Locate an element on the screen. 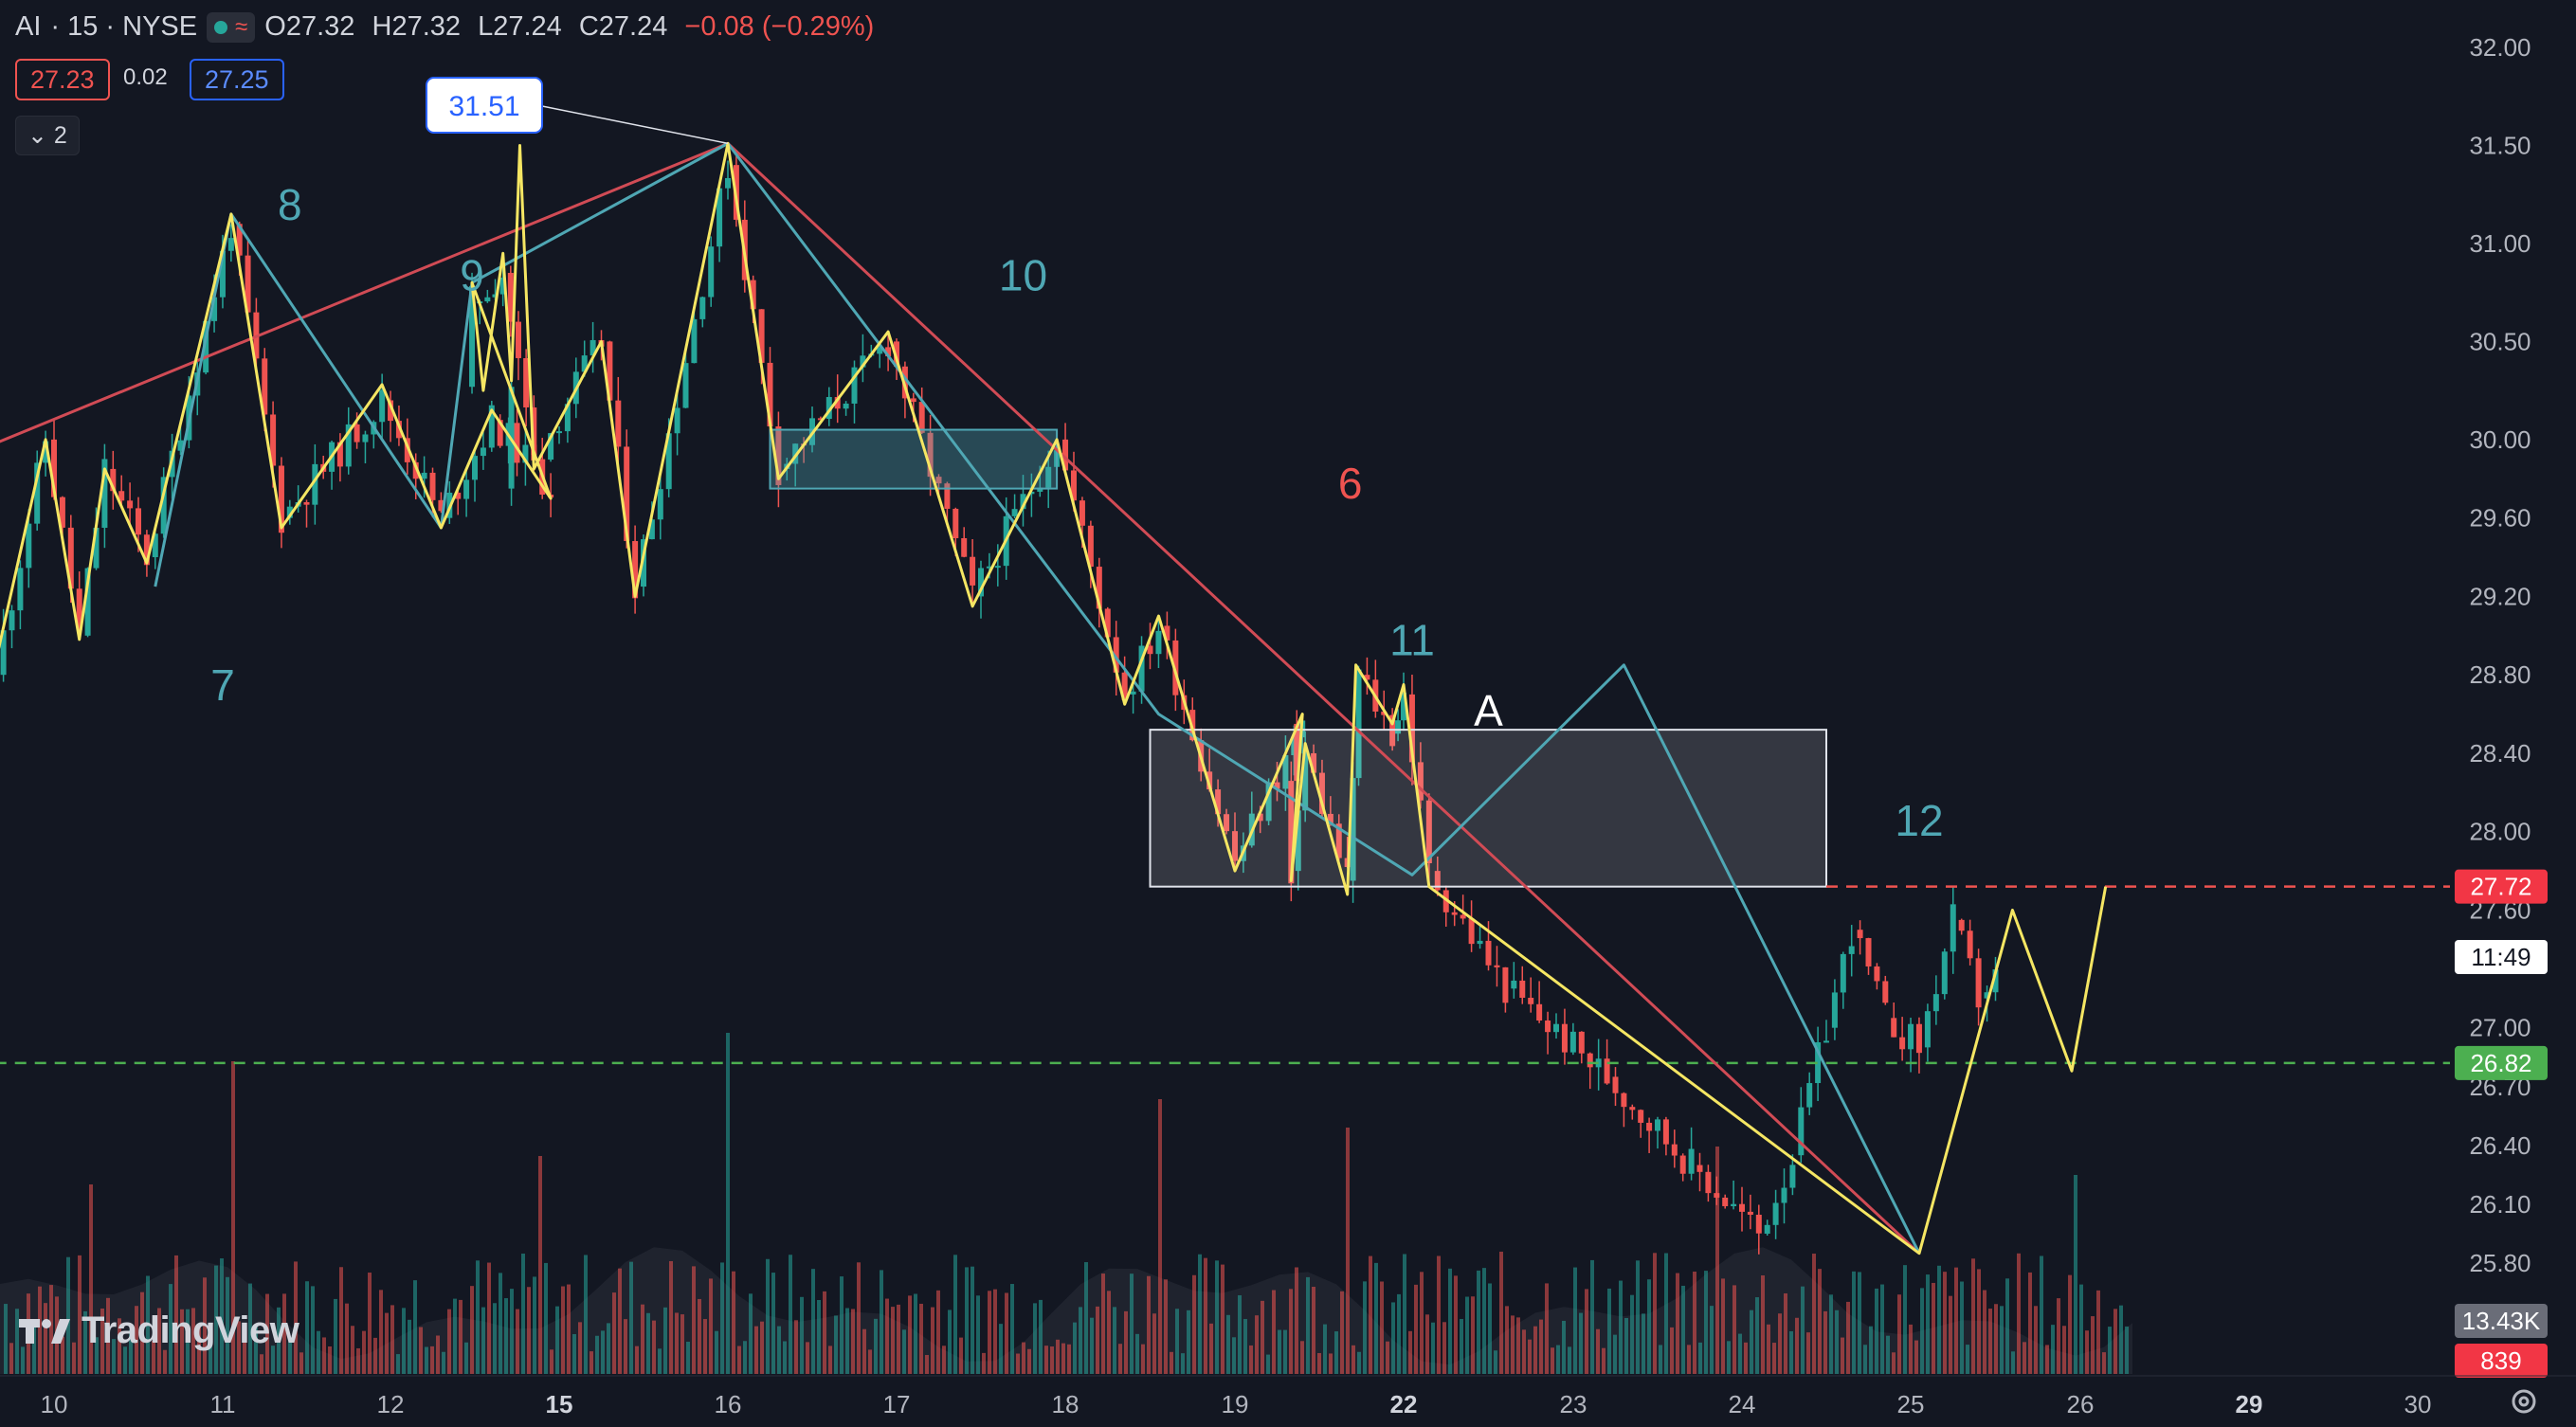  indicators-toggle-button: ⌄ 2 is located at coordinates (47, 136).